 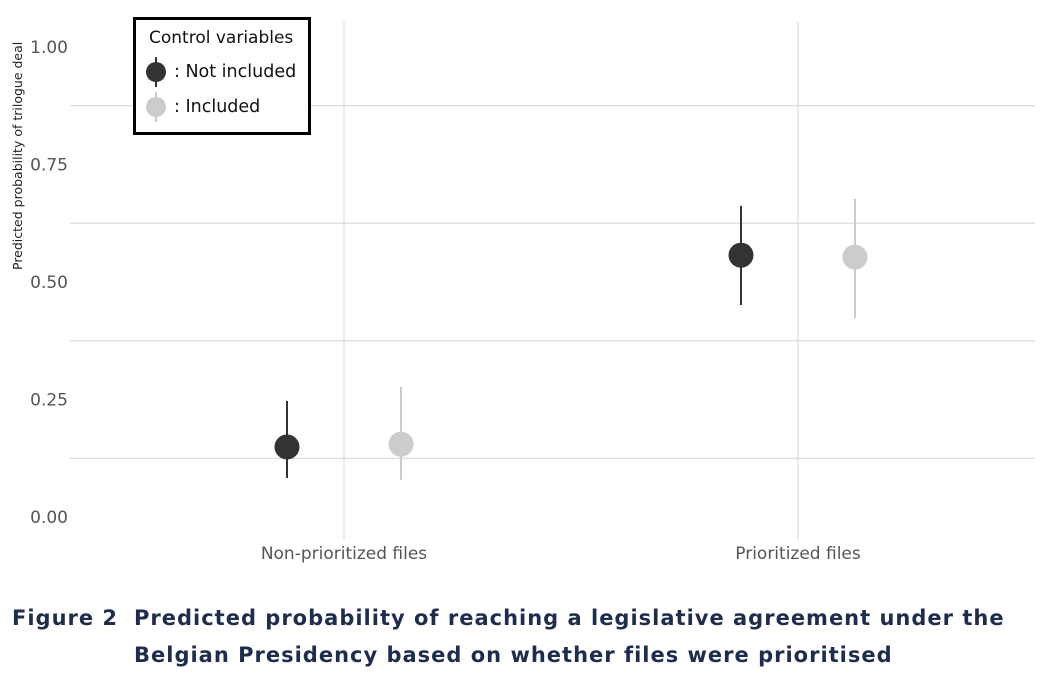 What do you see at coordinates (217, 107) in the screenshot?
I see `legend-label: : Included` at bounding box center [217, 107].